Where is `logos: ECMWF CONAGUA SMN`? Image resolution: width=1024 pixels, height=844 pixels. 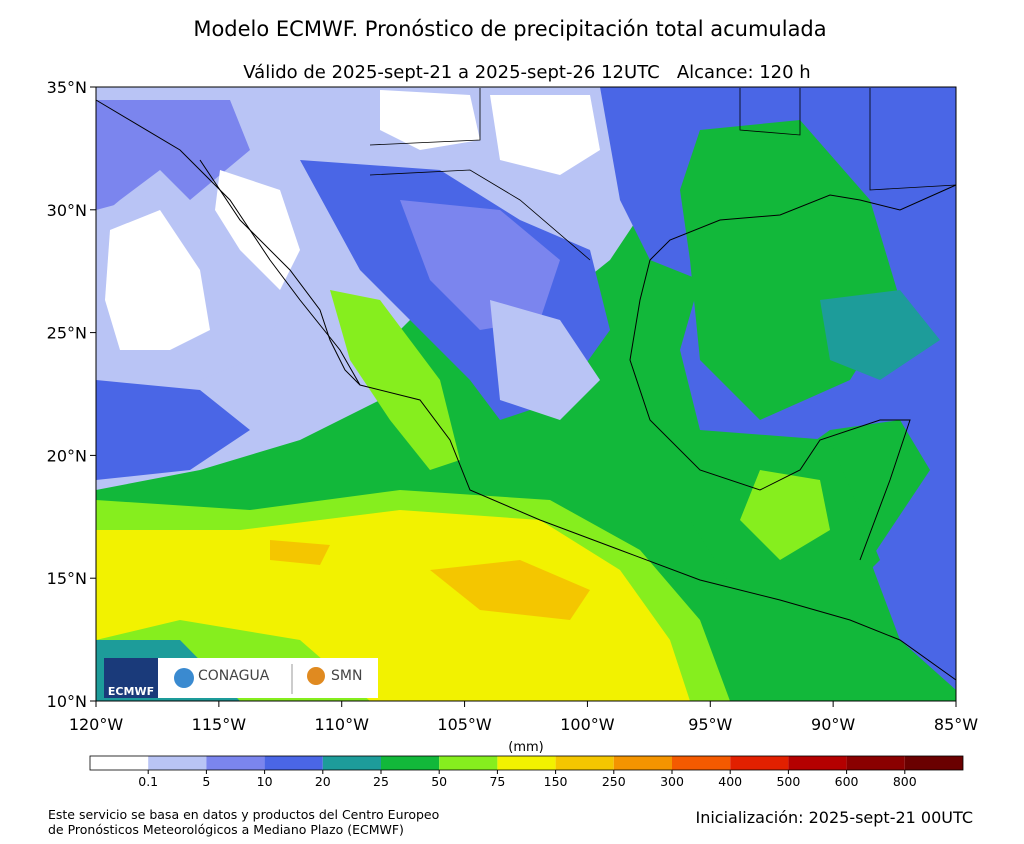
logos: ECMWF CONAGUA SMN is located at coordinates (241, 678).